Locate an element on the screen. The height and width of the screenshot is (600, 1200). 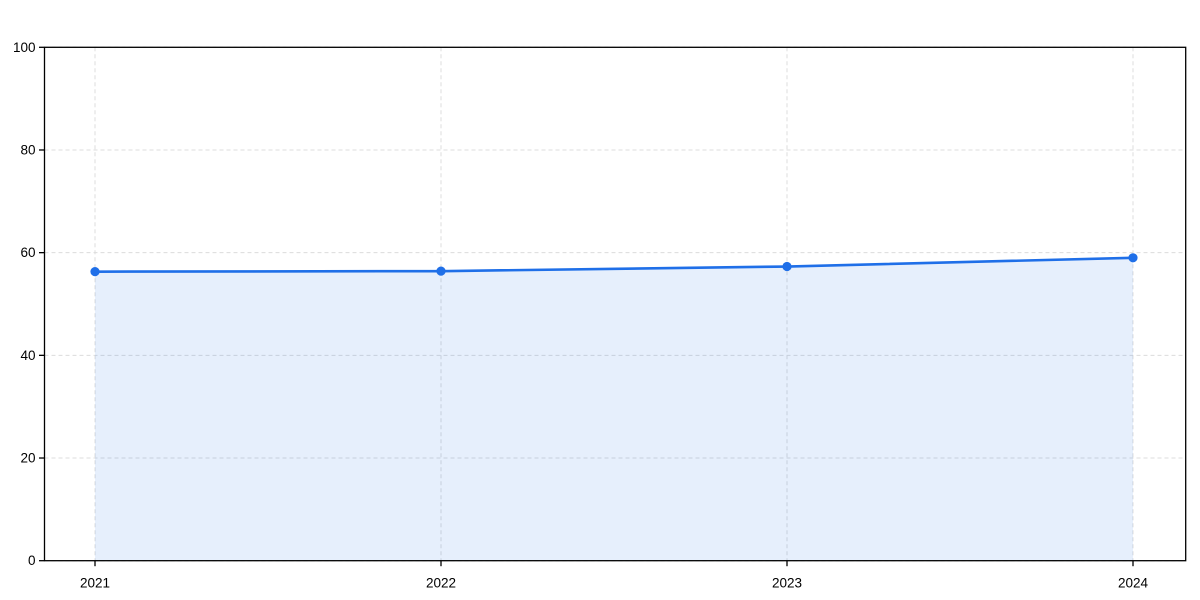
x-tick-label: 2022 is located at coordinates (441, 582).